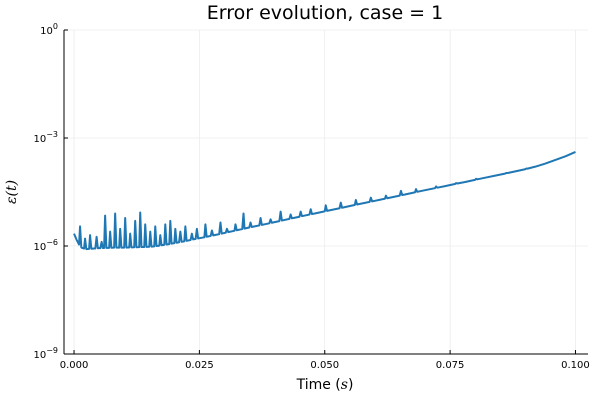 The height and width of the screenshot is (400, 600). I want to click on y-tick-label: 10⁻⁶, so click(45, 245).